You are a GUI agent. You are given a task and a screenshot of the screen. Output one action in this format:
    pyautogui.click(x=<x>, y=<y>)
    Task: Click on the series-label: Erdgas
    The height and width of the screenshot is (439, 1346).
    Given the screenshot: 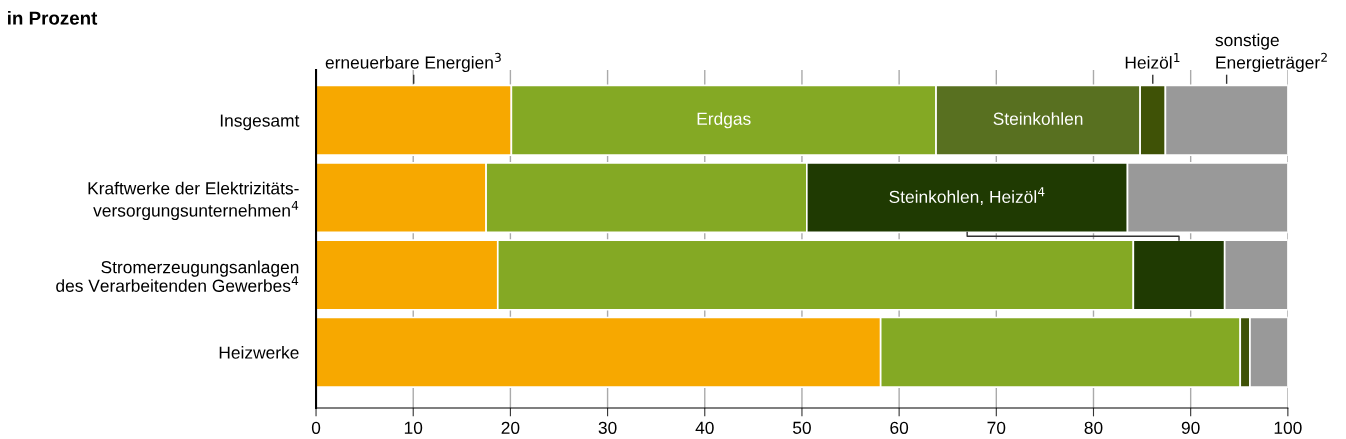 What is the action you would take?
    pyautogui.click(x=724, y=120)
    